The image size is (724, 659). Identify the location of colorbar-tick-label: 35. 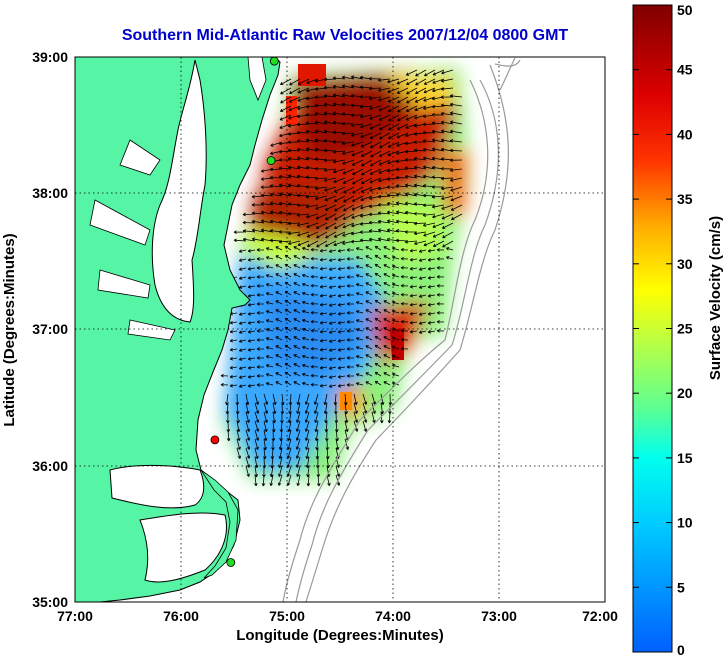
(685, 199).